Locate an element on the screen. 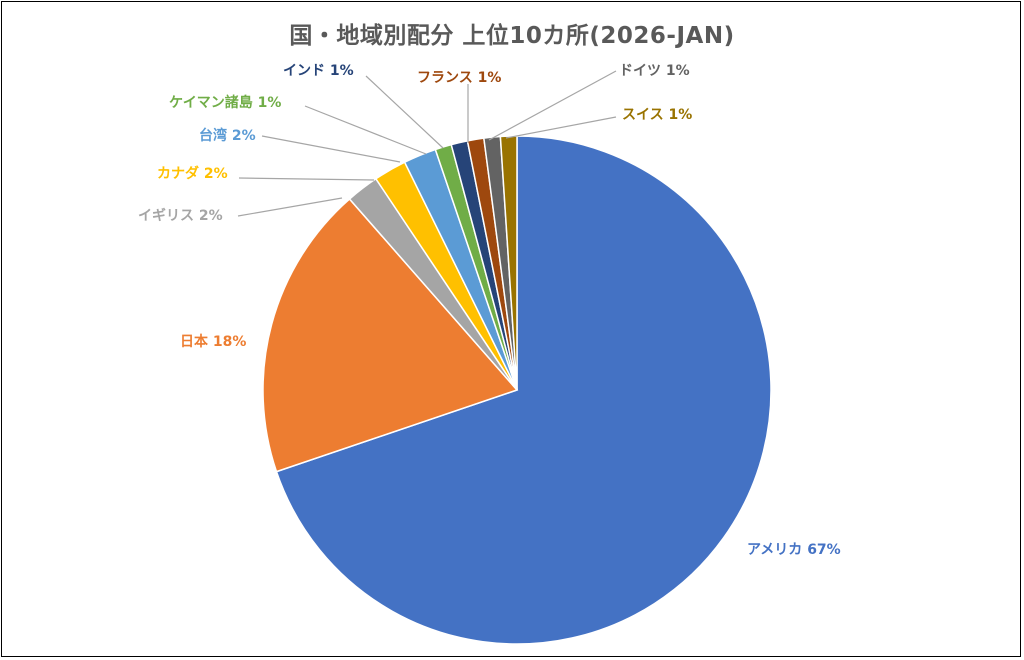 The width and height of the screenshot is (1024, 660). slice-label-name: スイス is located at coordinates (645, 115).